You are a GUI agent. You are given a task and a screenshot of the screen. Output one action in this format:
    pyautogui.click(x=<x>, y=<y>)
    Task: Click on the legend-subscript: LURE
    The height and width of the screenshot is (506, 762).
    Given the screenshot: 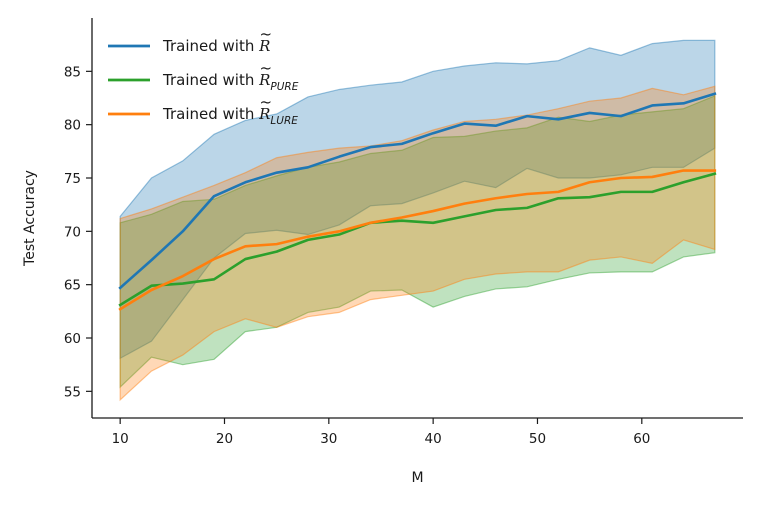 What is the action you would take?
    pyautogui.click(x=284, y=121)
    